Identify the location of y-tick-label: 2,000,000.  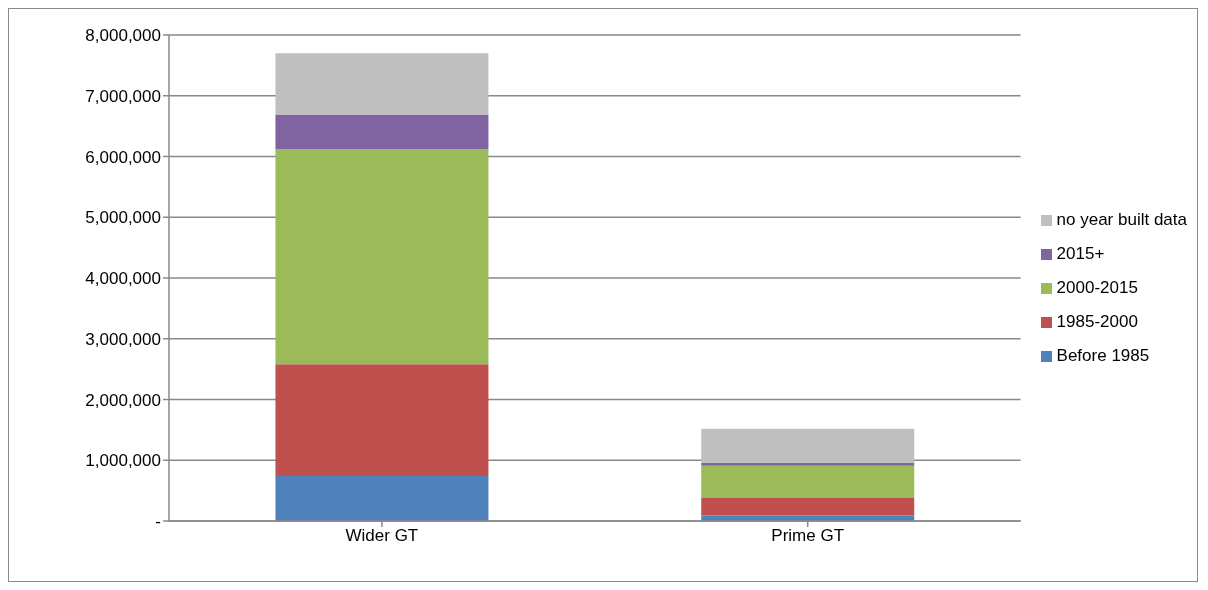
(123, 400).